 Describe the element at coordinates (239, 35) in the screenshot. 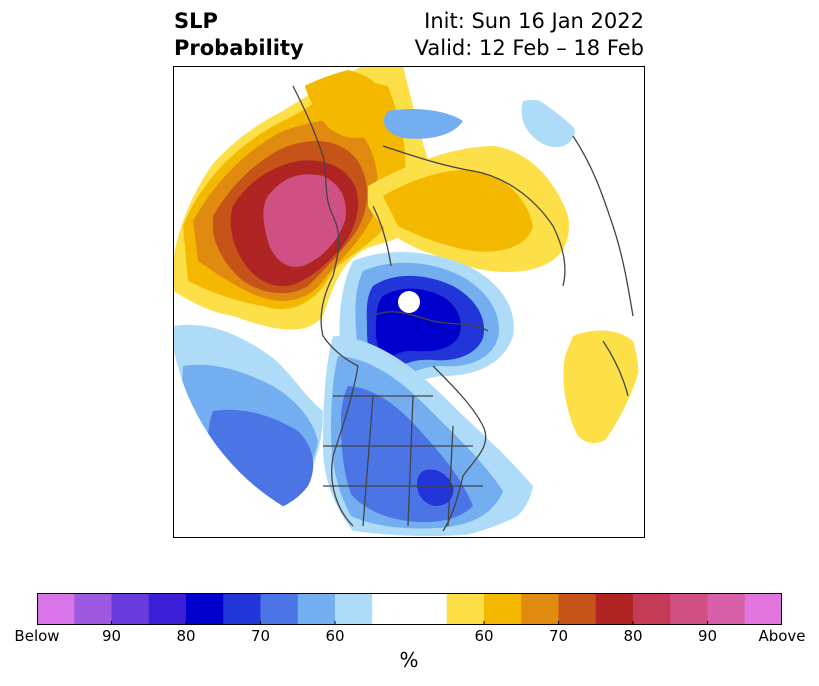

I see `title-left: SLP Probability` at that location.